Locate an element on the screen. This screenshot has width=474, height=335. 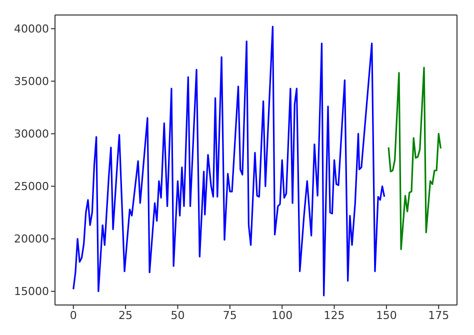
x-tick-label: 25 is located at coordinates (125, 315).